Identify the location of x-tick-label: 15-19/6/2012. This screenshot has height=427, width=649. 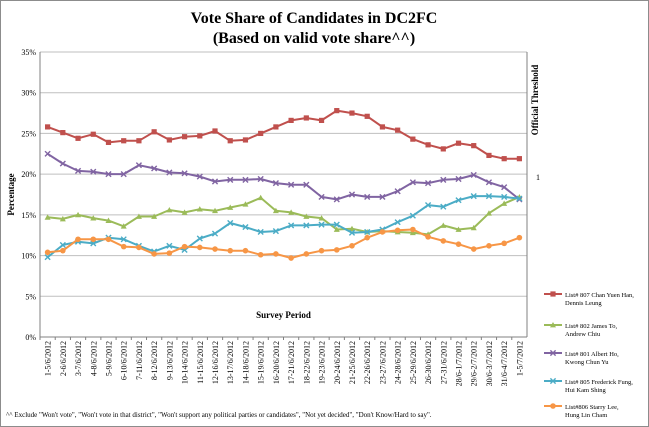
(261, 362).